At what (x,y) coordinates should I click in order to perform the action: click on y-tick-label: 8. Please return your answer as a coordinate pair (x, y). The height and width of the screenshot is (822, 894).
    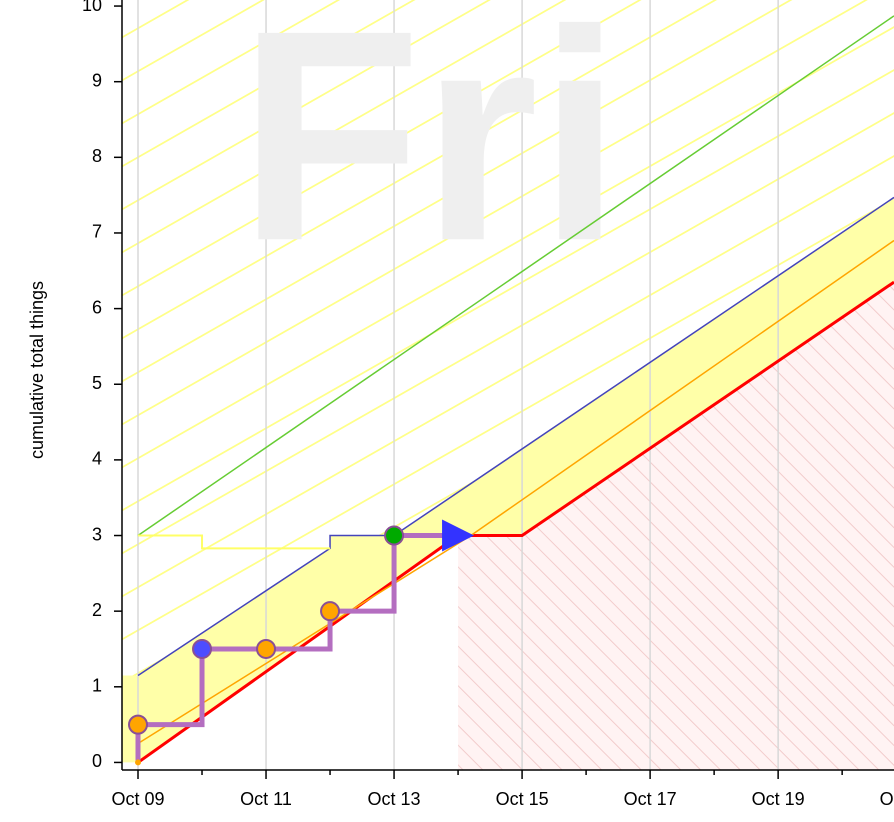
    Looking at the image, I should click on (97, 156).